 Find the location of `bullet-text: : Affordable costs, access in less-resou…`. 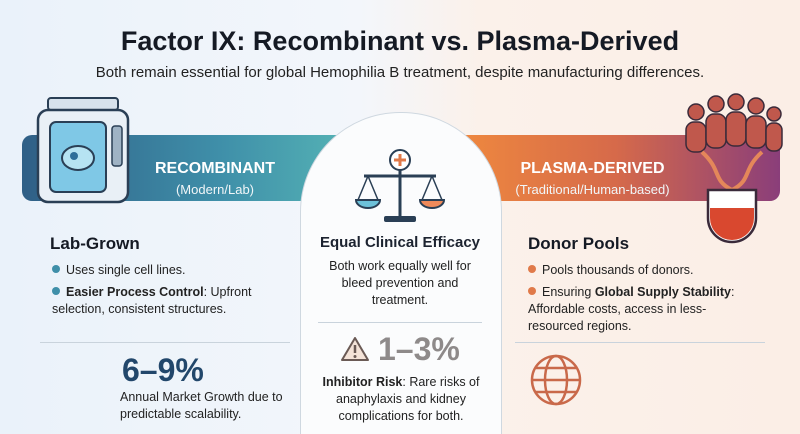

bullet-text: : Affordable costs, access in less-resou… is located at coordinates (631, 309).